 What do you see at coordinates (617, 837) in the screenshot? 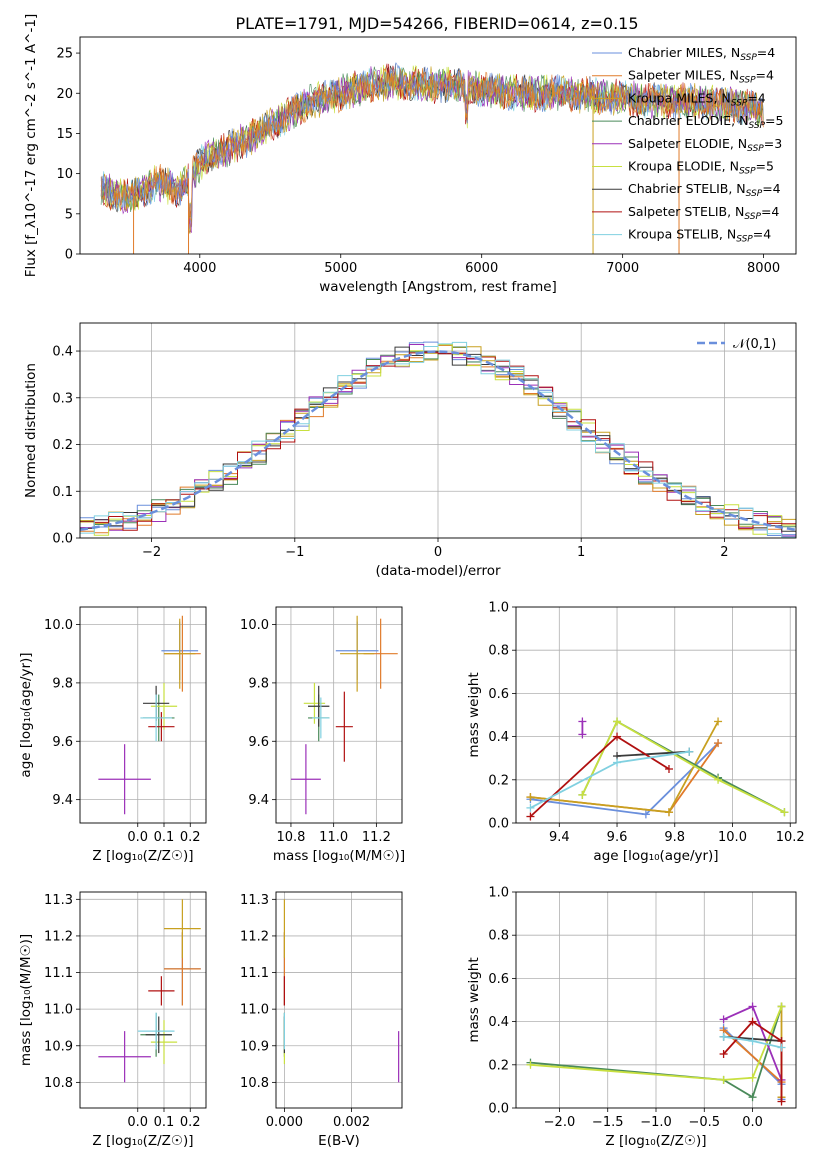
I see `x-tick-label: 9.6` at bounding box center [617, 837].